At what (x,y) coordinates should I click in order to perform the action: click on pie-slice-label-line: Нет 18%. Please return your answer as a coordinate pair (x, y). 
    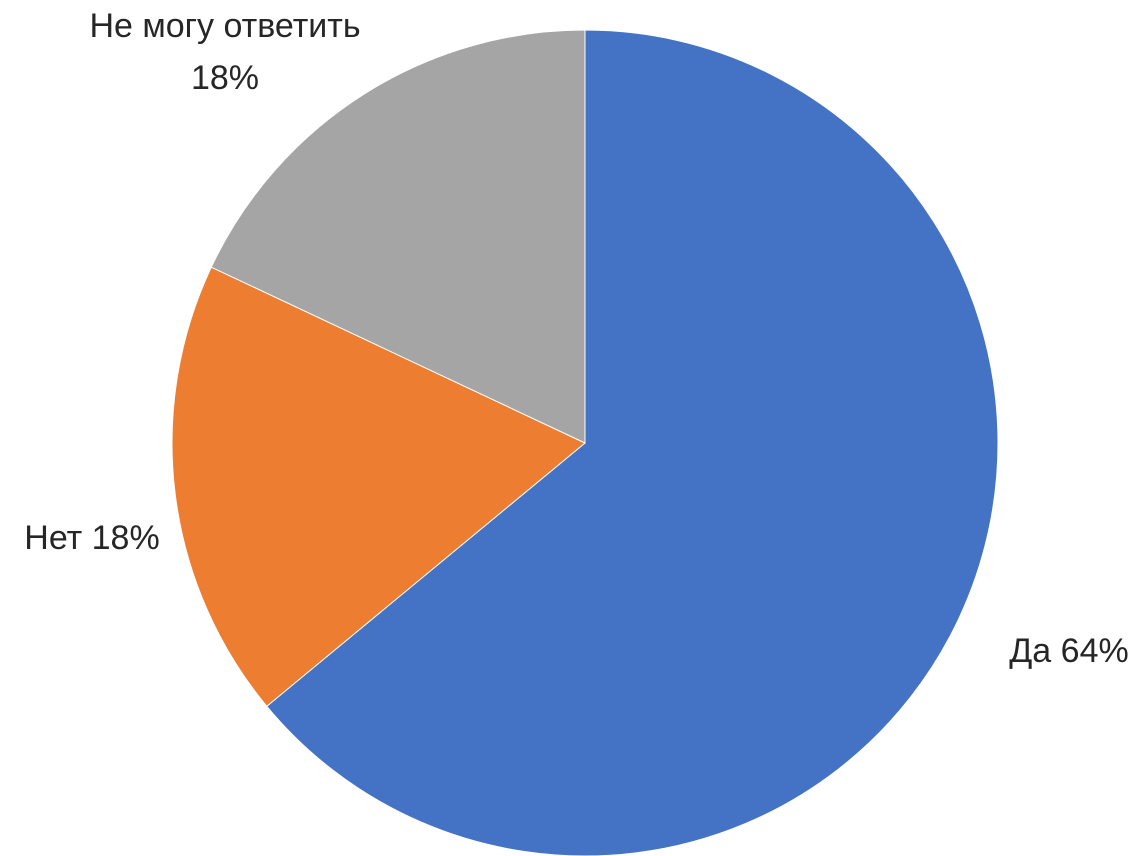
    Looking at the image, I should click on (91, 538).